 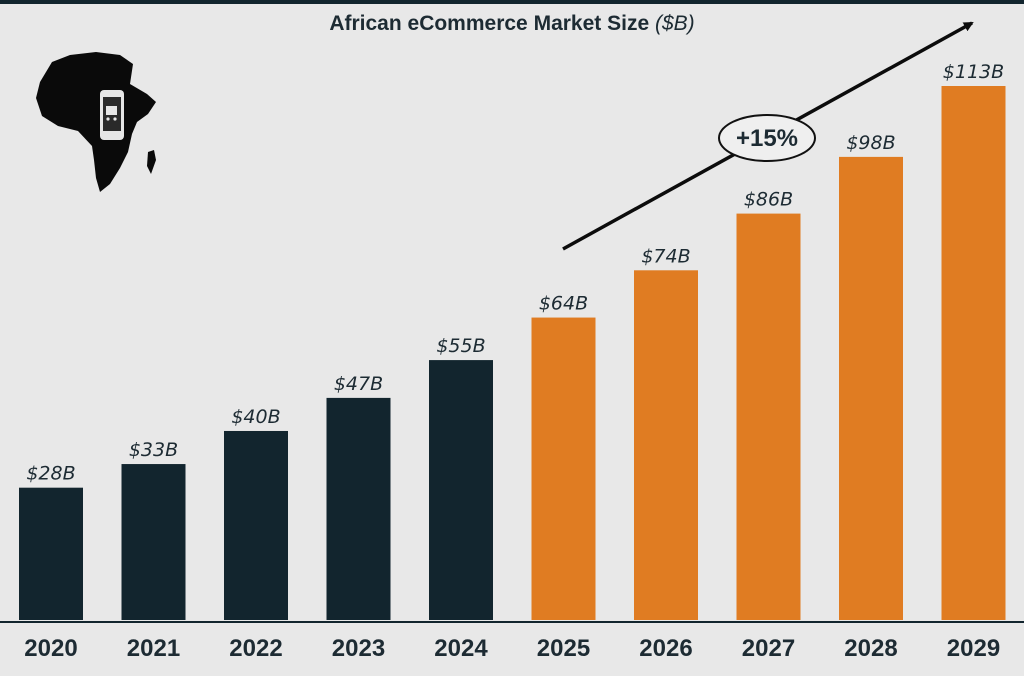 What do you see at coordinates (50, 474) in the screenshot?
I see `data-label-2020: $28B` at bounding box center [50, 474].